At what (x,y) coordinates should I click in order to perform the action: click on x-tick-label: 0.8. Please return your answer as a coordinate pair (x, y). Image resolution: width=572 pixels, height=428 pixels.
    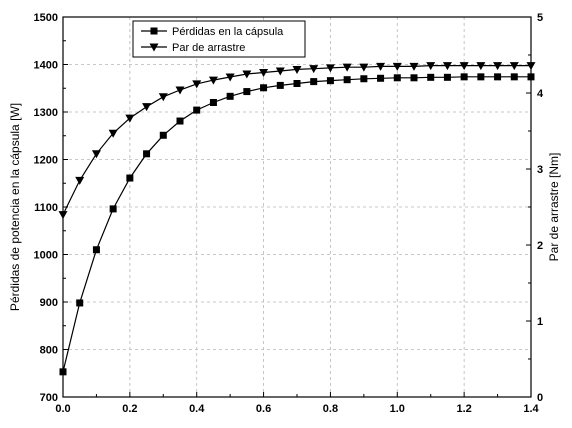
    Looking at the image, I should click on (330, 409).